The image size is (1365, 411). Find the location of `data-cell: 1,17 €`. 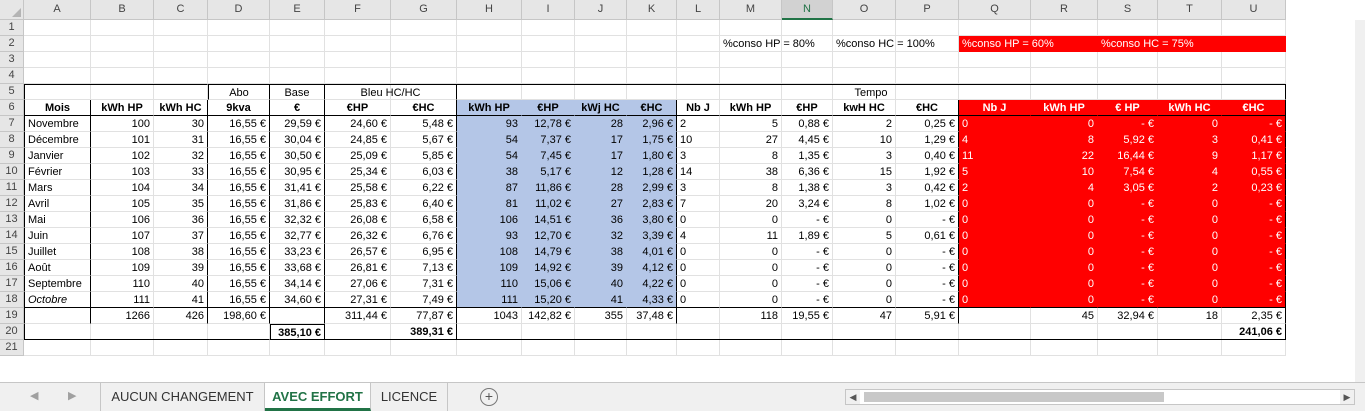

data-cell: 1,17 € is located at coordinates (1254, 156).